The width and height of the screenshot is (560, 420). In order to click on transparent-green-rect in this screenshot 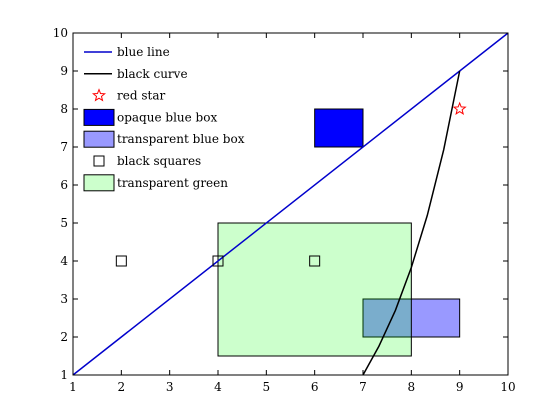, I will do `click(314, 289)`.